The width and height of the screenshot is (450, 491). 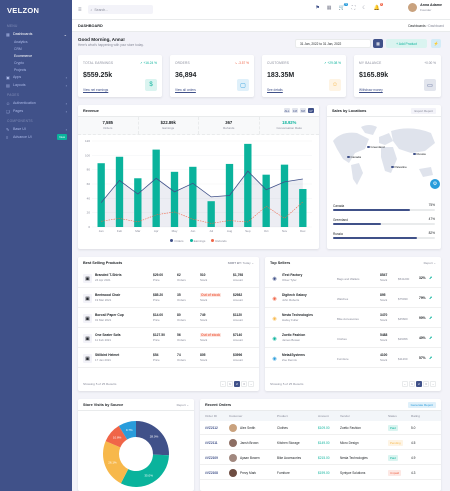 What do you see at coordinates (108, 295) in the screenshot?
I see `product-name: Bentwood Chair` at bounding box center [108, 295].